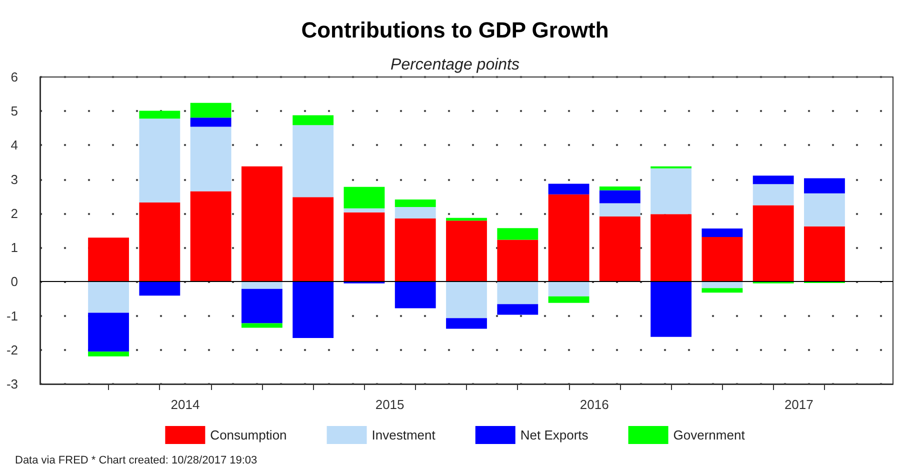 Image resolution: width=910 pixels, height=475 pixels. Describe the element at coordinates (404, 435) in the screenshot. I see `legend-label: Investment` at that location.